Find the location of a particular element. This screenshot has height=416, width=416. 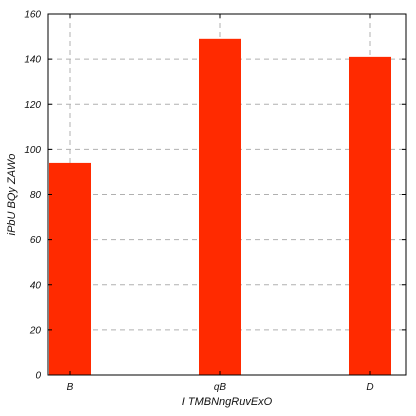

bar-qB is located at coordinates (220, 206).